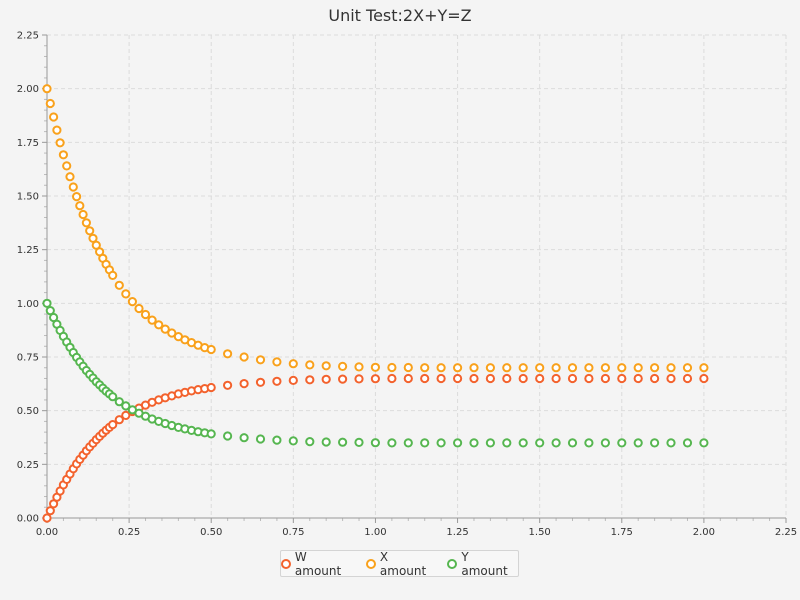 This screenshot has height=600, width=800. I want to click on legend-item-x: X amount, so click(401, 564).